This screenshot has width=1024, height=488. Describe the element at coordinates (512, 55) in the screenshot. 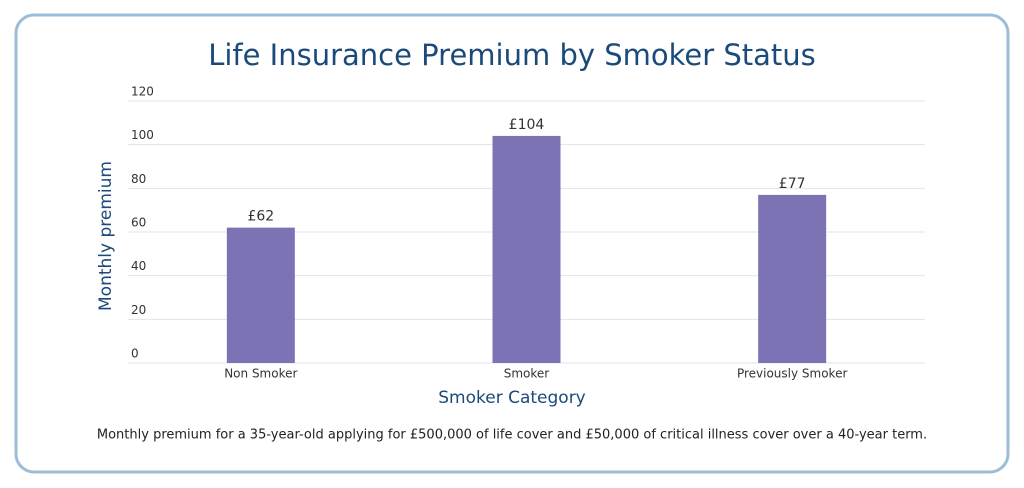

I see `chart-title: Life Insurance Premium by Smoker Status` at that location.